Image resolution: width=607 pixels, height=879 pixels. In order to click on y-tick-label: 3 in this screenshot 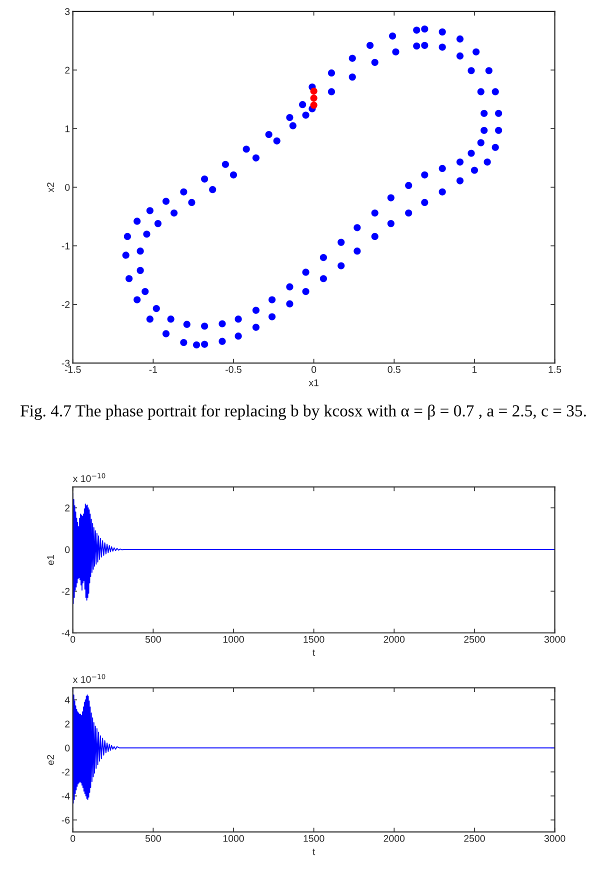, I will do `click(67, 12)`.